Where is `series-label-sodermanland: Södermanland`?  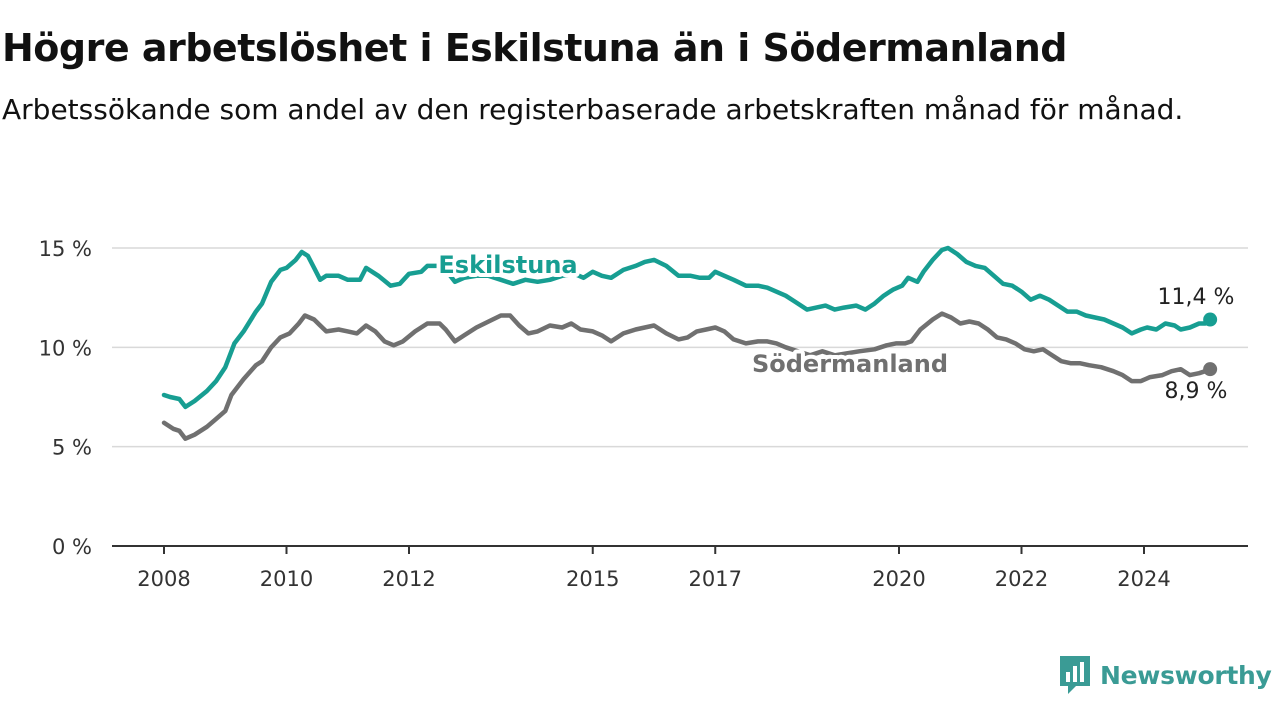 series-label-sodermanland: Södermanland is located at coordinates (850, 364).